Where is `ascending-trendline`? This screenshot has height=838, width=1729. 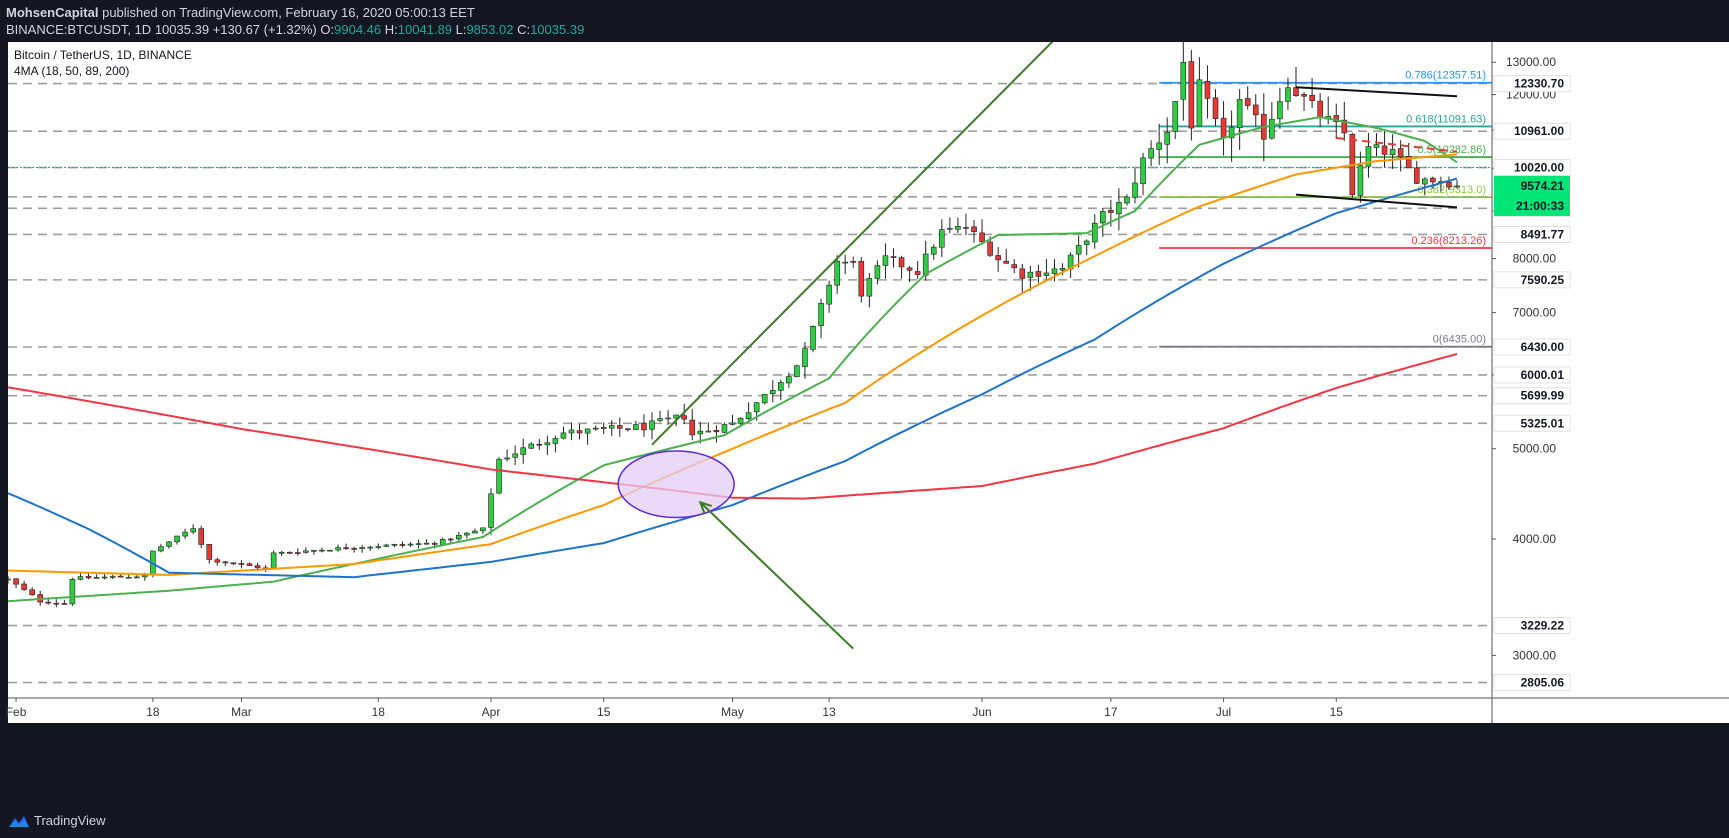 ascending-trendline is located at coordinates (853, 243).